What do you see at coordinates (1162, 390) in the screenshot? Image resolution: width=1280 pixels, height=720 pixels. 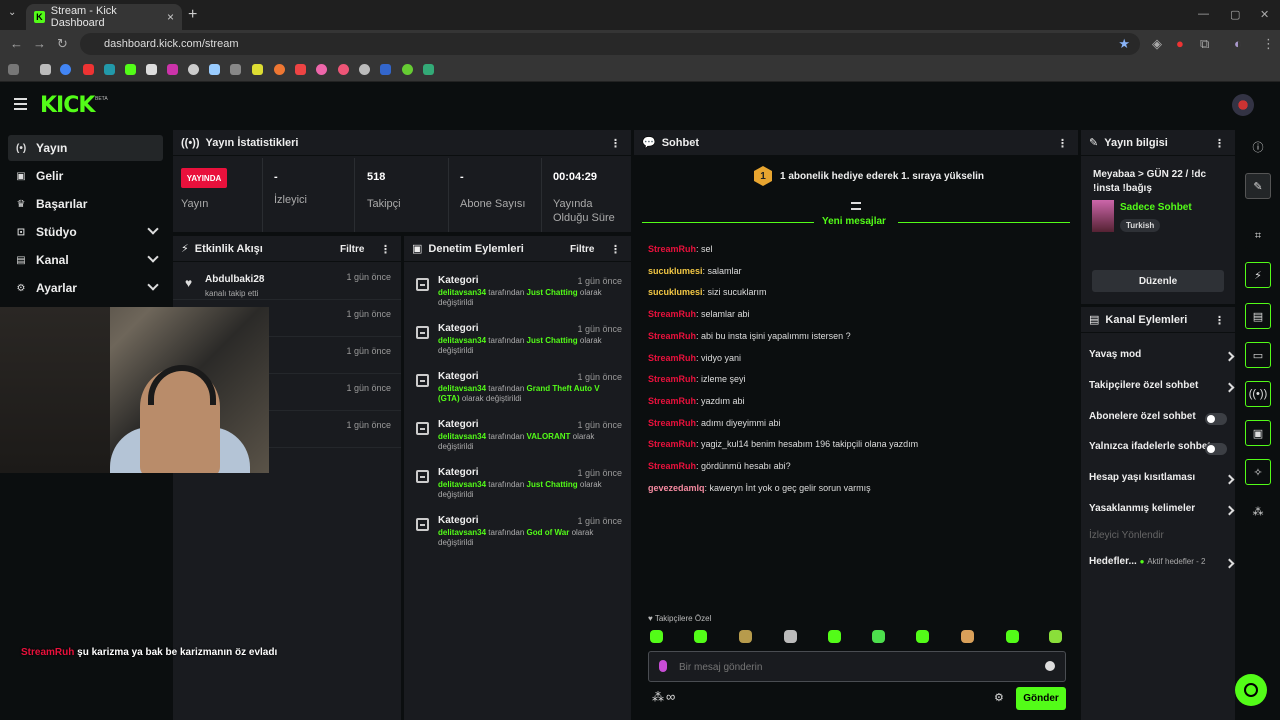 I see `followers-chat-row: Takipçilere özel sohbet` at bounding box center [1162, 390].